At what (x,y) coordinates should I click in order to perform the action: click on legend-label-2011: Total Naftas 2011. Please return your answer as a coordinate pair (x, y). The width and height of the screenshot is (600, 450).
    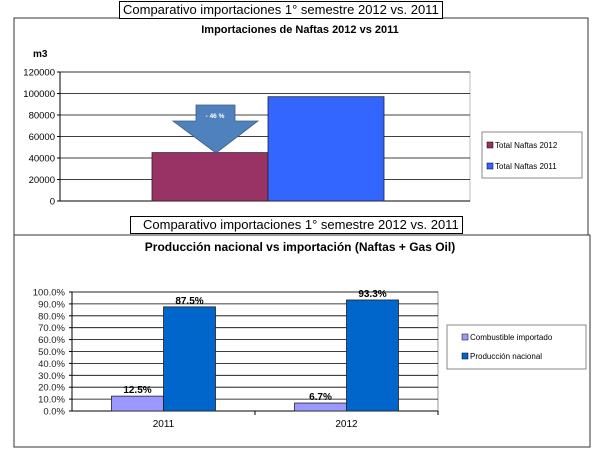
    Looking at the image, I should click on (526, 166).